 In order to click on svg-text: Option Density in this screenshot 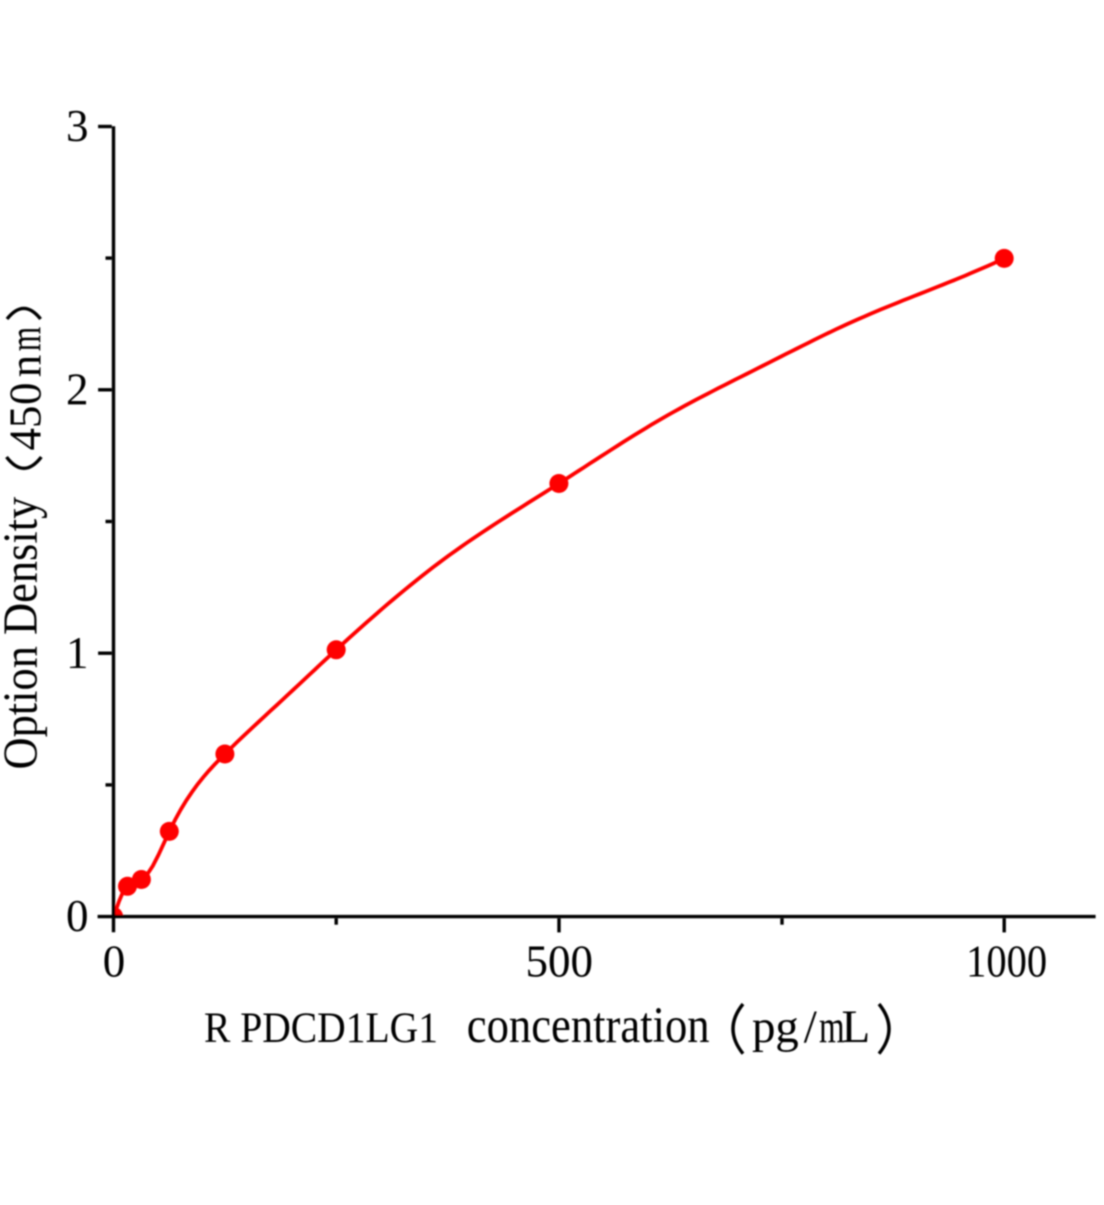, I will do `click(24, 632)`.